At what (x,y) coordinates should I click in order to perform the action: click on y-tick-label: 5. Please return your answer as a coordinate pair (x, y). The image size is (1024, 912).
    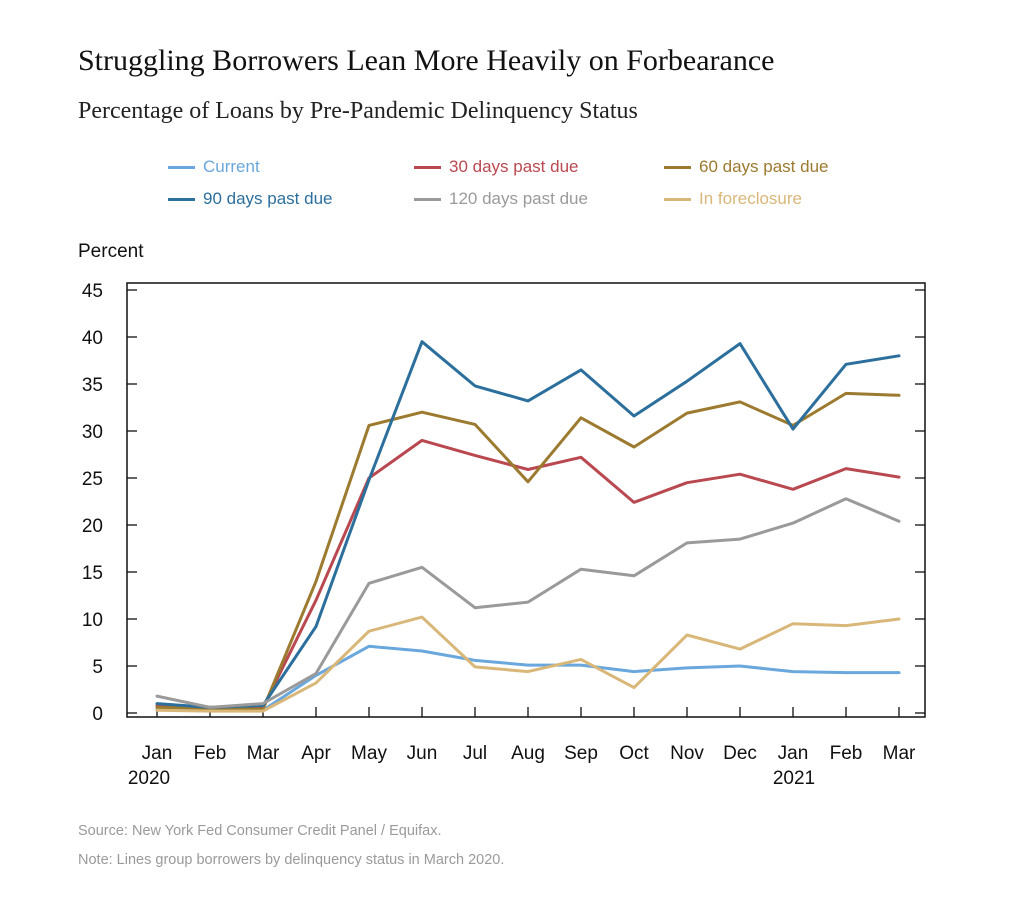
    Looking at the image, I should click on (97, 667).